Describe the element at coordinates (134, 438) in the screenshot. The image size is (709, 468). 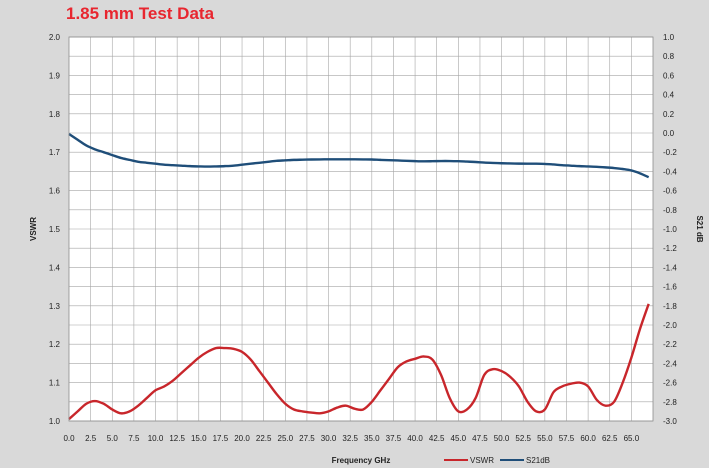
I see `x-tick-label: 7.5` at that location.